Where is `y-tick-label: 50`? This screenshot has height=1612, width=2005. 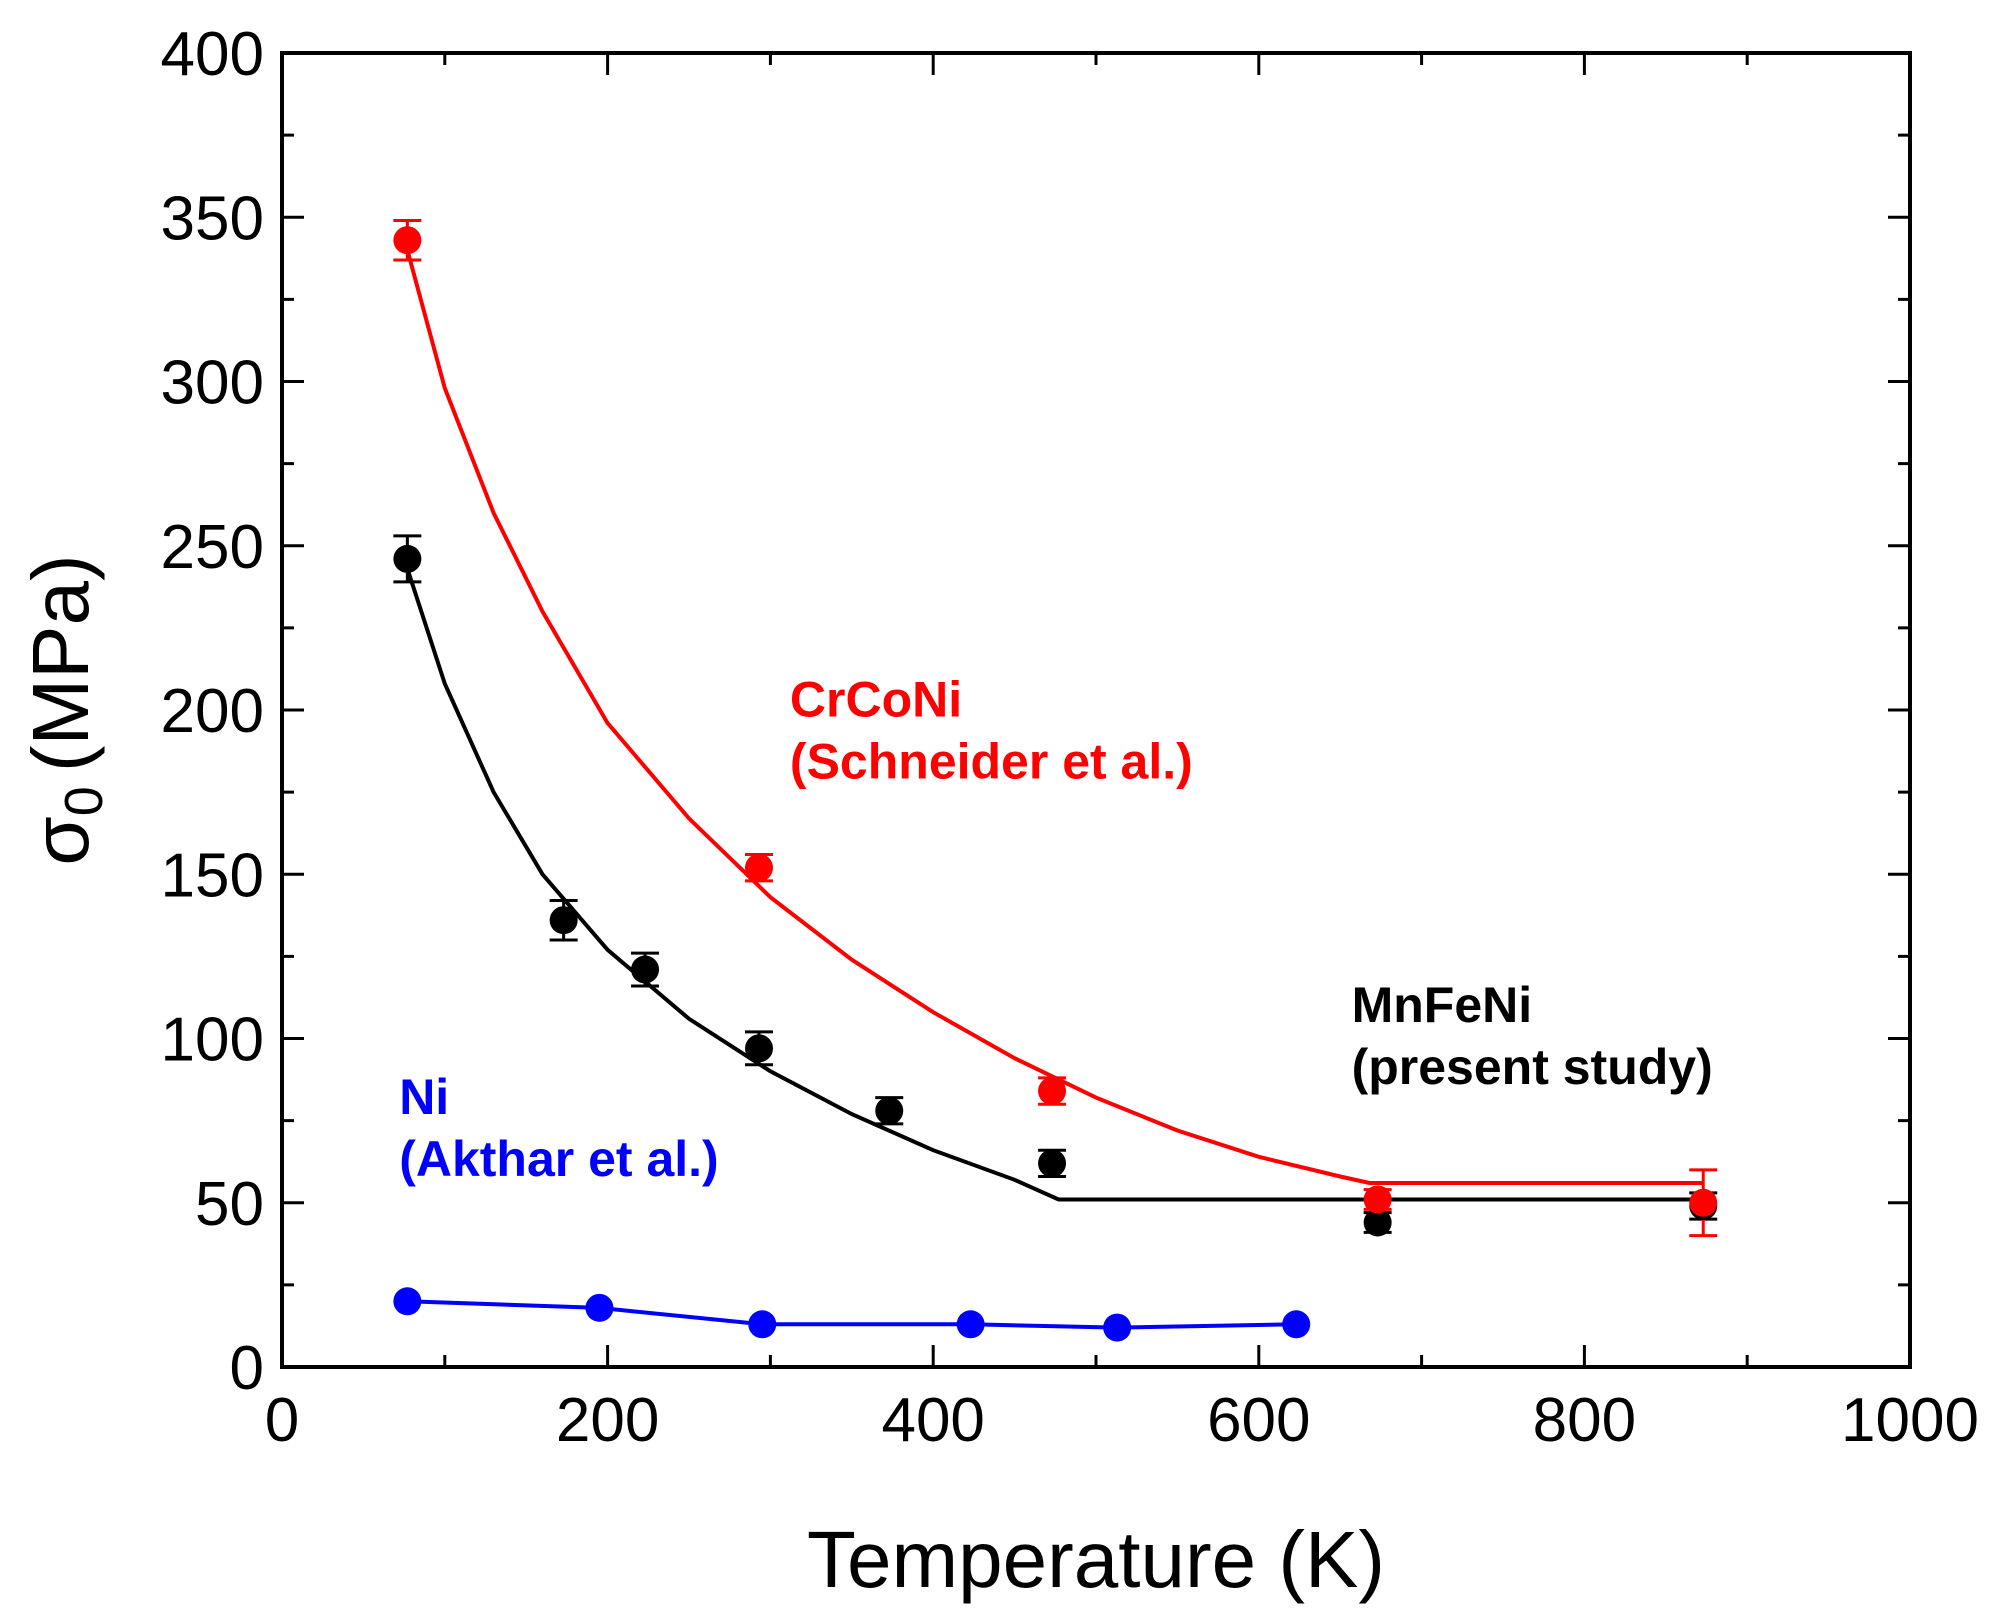 y-tick-label: 50 is located at coordinates (229, 1204).